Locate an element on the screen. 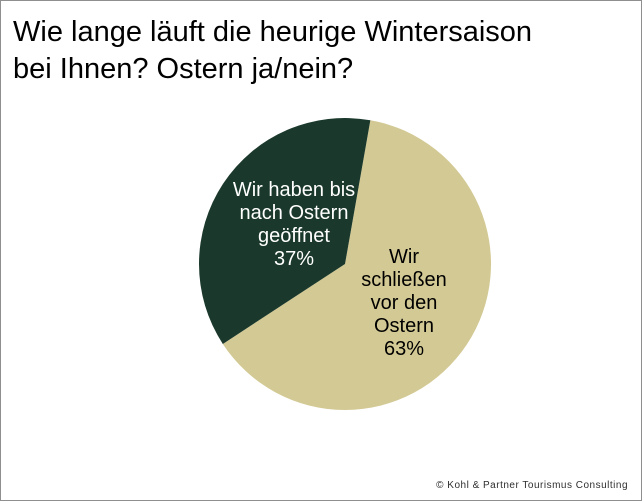 This screenshot has width=642, height=501. slice-label-open-after-easter: Wir haben bis nach Ostern geöffnet 37% is located at coordinates (294, 225).